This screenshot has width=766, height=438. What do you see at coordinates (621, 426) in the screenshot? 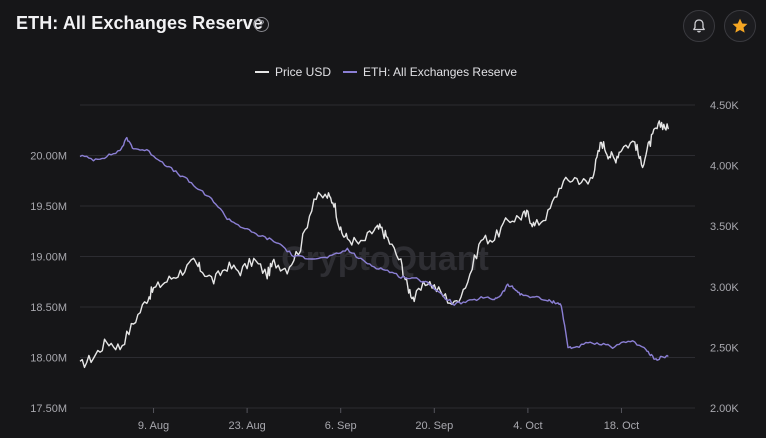
I see `x-tick: 18. Oct` at bounding box center [621, 426].